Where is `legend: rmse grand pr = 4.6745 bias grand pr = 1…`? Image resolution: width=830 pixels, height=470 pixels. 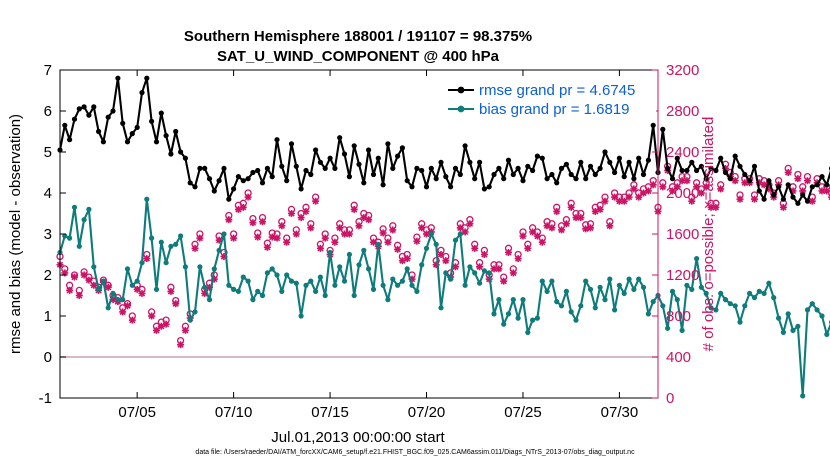
legend: rmse grand pr = 4.6745 bias grand pr = 1… is located at coordinates (547, 99).